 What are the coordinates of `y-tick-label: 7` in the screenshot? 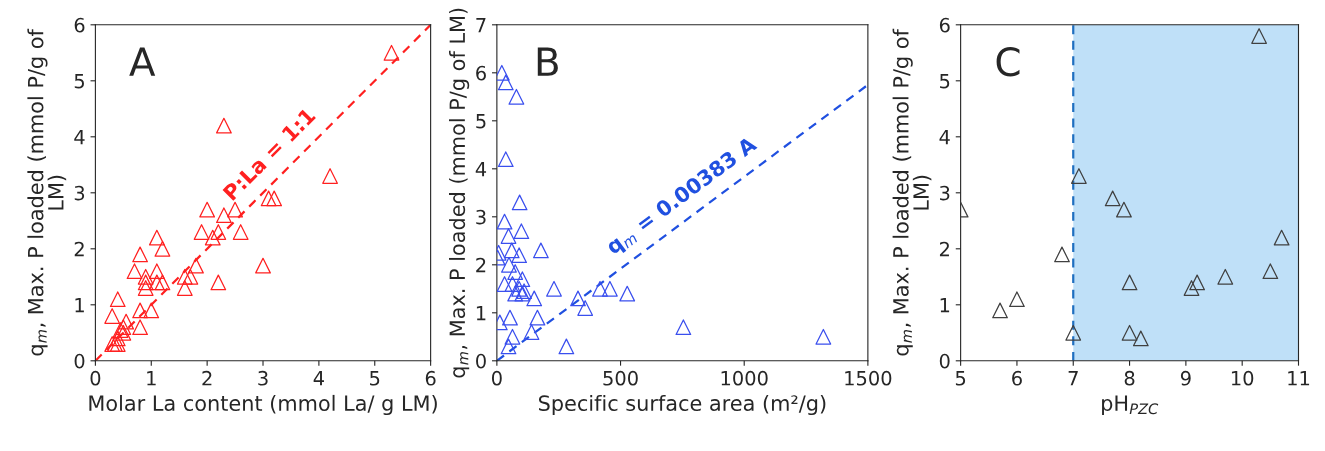 It's located at (481, 25).